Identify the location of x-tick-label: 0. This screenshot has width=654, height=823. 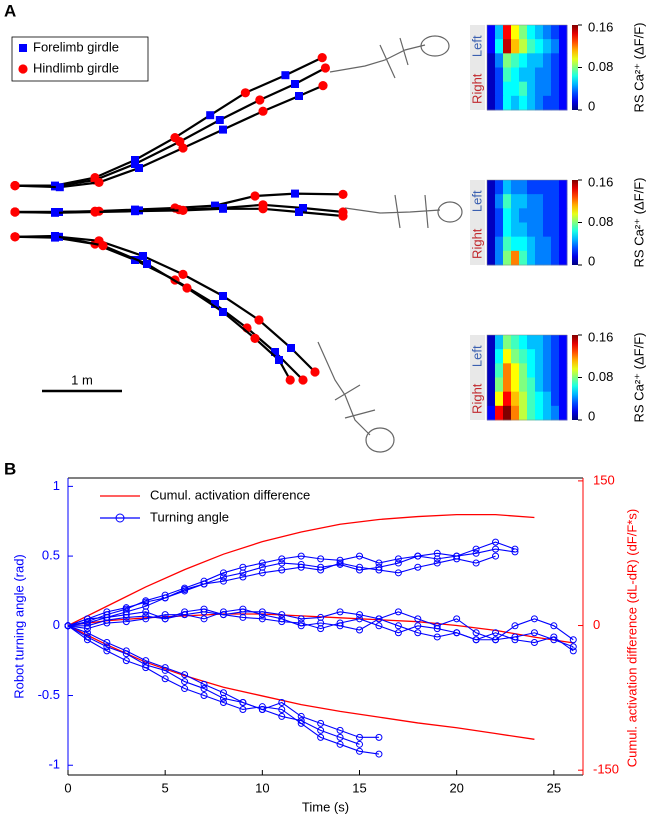
(67, 787).